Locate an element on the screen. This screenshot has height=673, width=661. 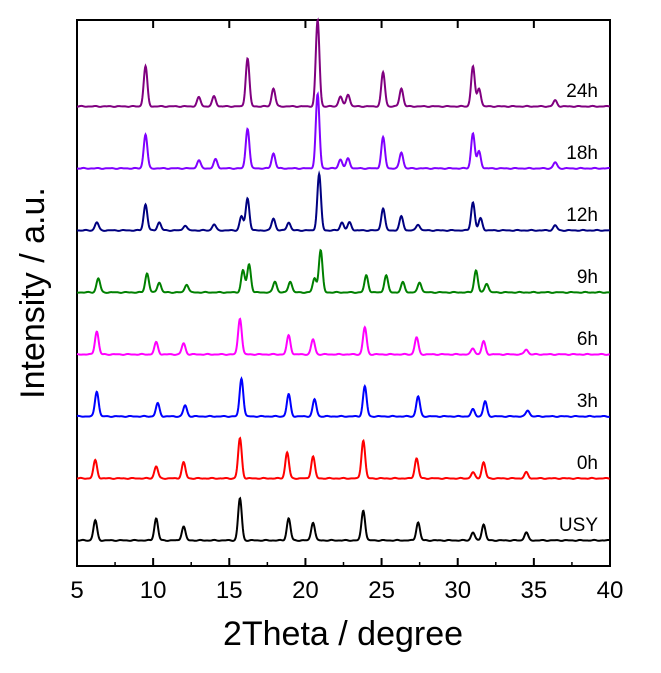
series-label-USY: USY is located at coordinates (578, 525).